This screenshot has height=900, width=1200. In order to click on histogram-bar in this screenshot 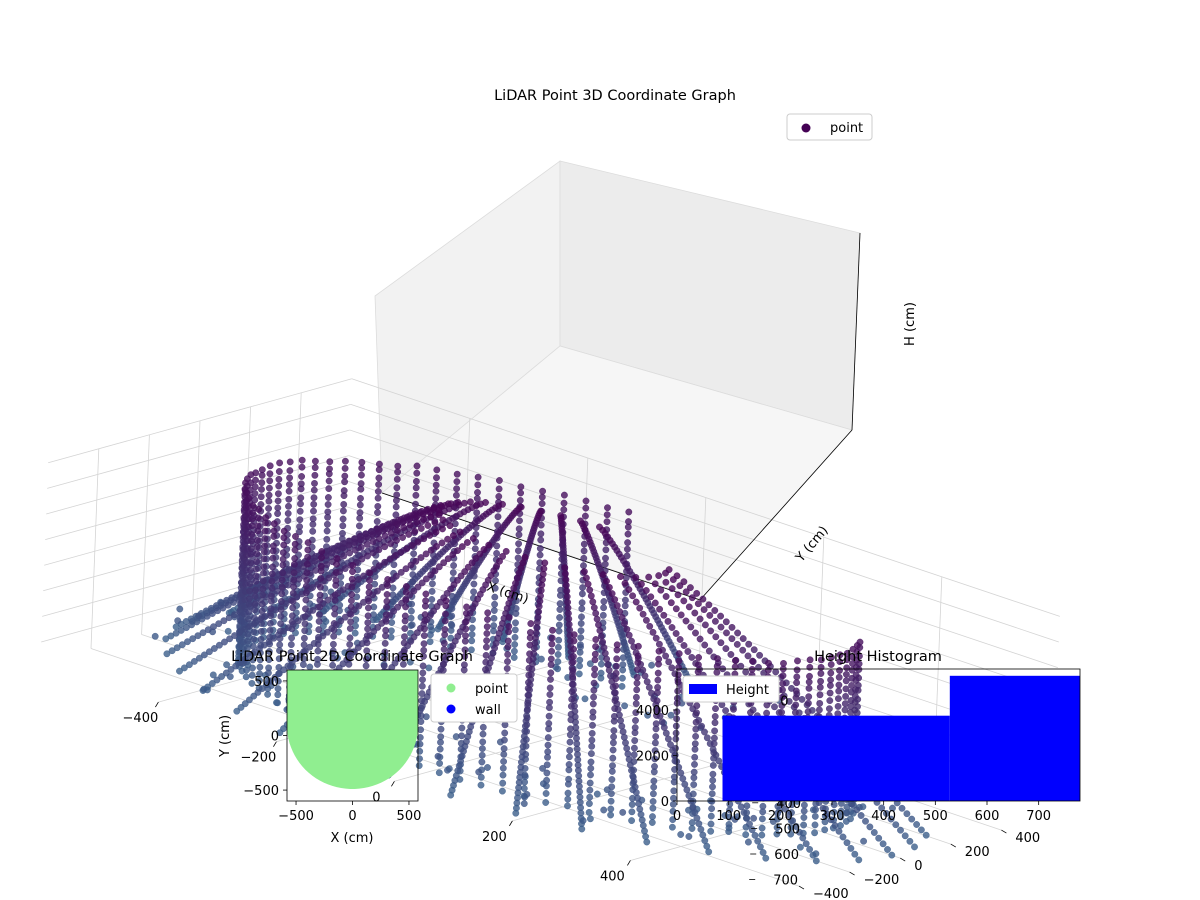, I will do `click(1014, 738)`.